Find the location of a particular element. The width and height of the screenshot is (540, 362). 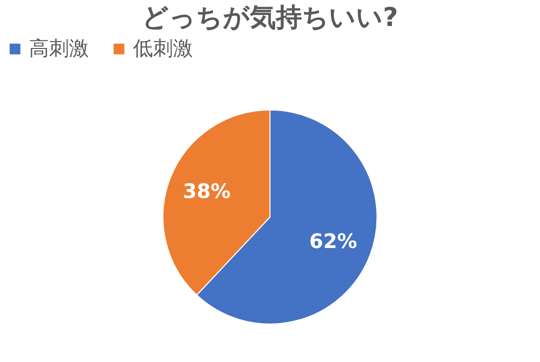

data-label: 38% is located at coordinates (206, 190).